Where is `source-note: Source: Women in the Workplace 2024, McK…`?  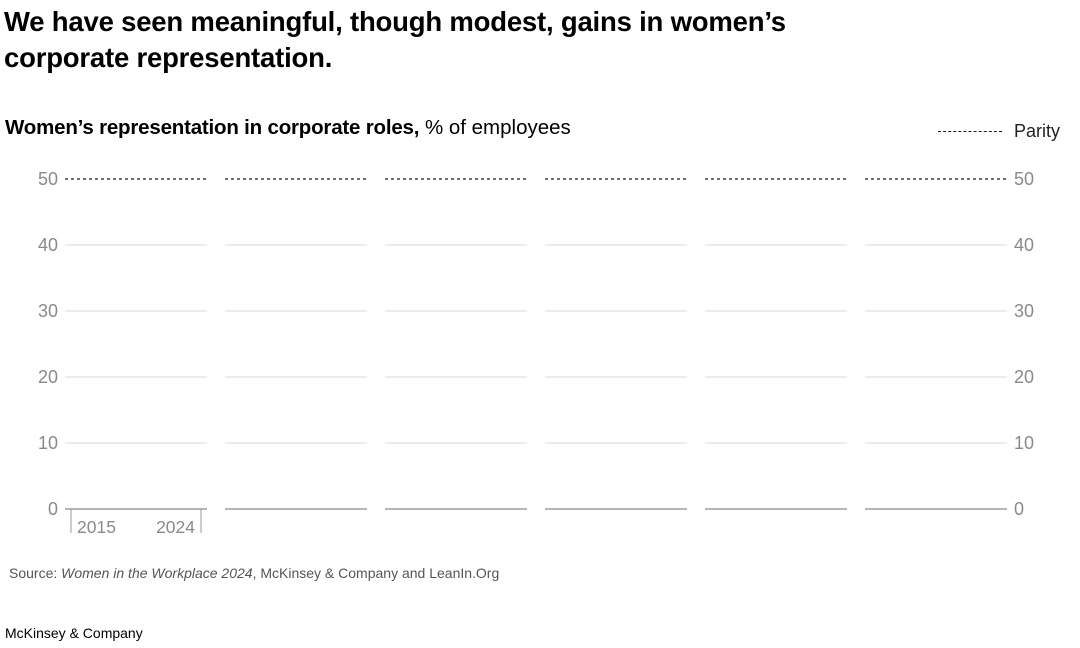
source-note: Source: Women in the Workplace 2024, McK… is located at coordinates (254, 573).